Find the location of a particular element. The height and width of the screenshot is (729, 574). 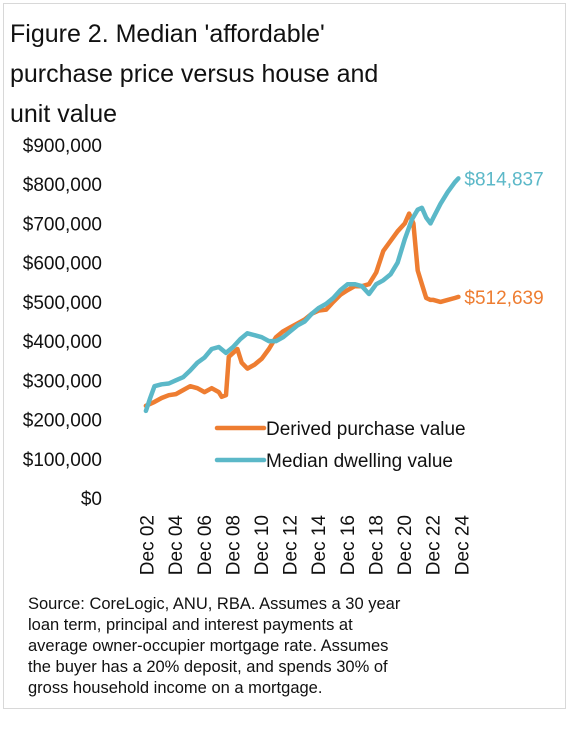

x-tick-label: Dec 20 is located at coordinates (405, 545).